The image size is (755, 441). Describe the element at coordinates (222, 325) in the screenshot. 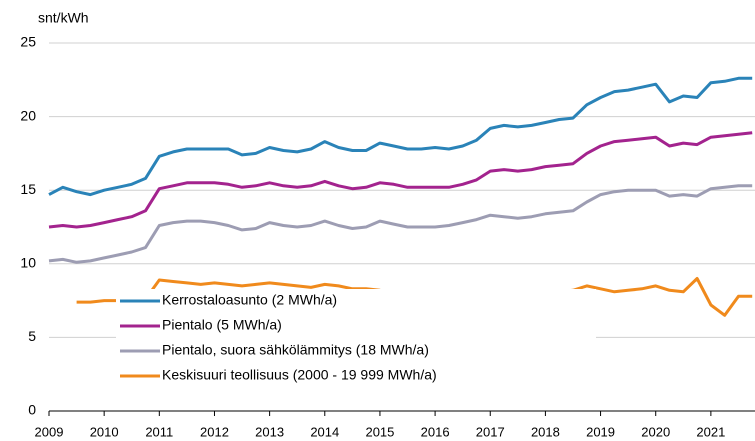

I see `legend-label: Pientalo (5 MWh/a)` at that location.